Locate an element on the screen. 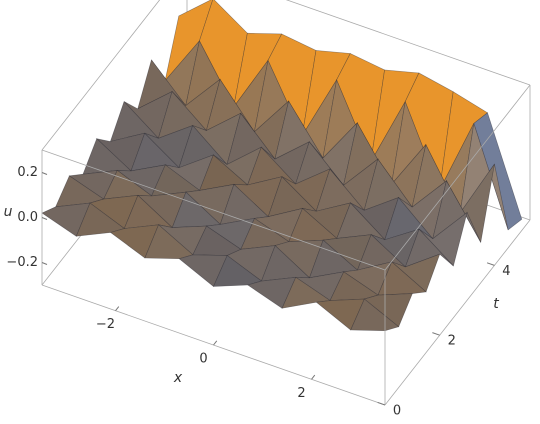  t-tick-label: 4 is located at coordinates (506, 271).